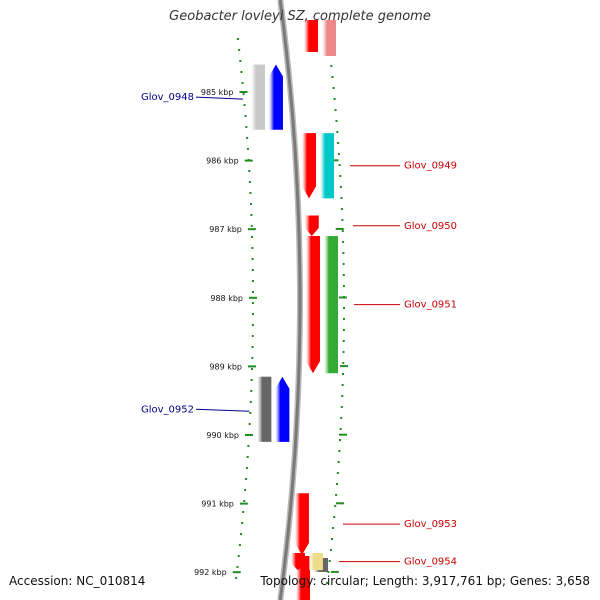 This screenshot has height=600, width=600. Describe the element at coordinates (217, 504) in the screenshot. I see `scale-tick-label: 991 kbp` at that location.